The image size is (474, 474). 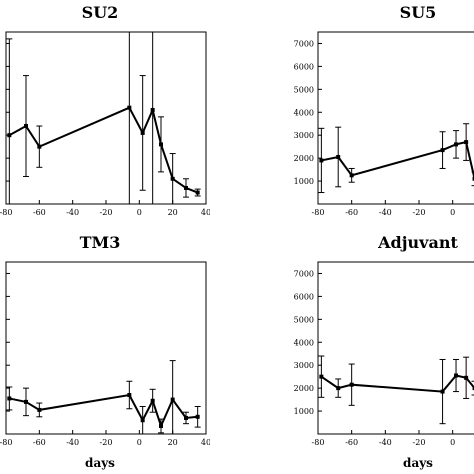 I want to click on chart-title: TM3, so click(x=100, y=242).